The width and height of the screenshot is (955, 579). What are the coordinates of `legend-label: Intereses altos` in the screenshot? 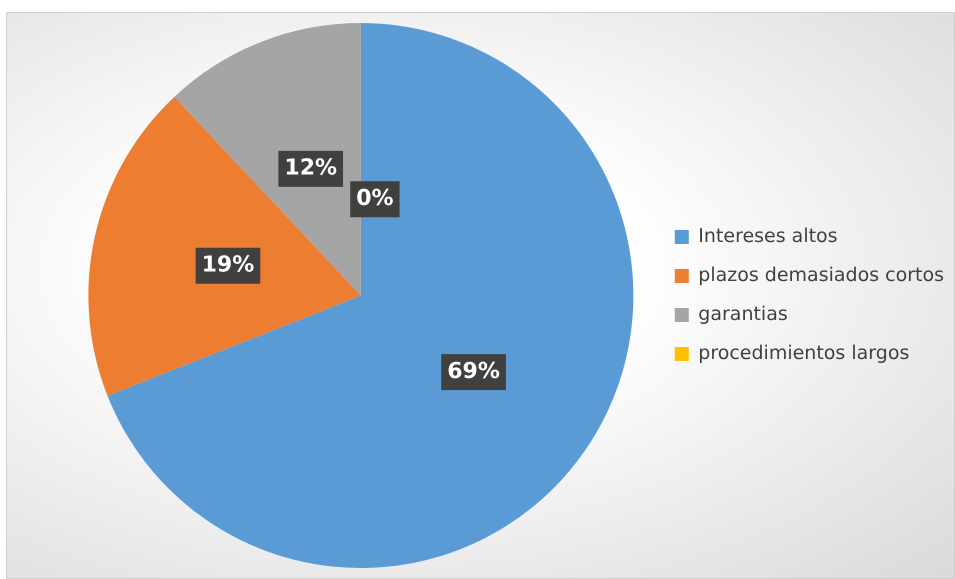 It's located at (768, 235).